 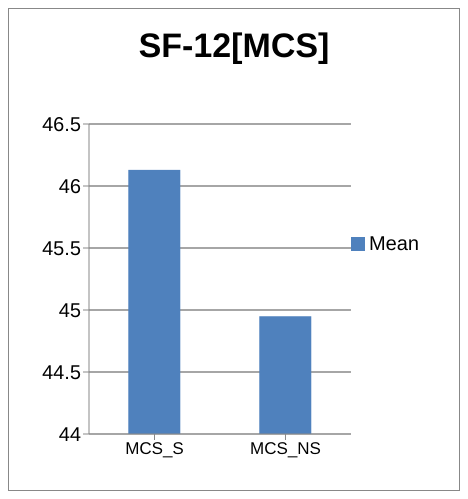 I want to click on y-tick-label: 45.5, so click(x=61, y=249).